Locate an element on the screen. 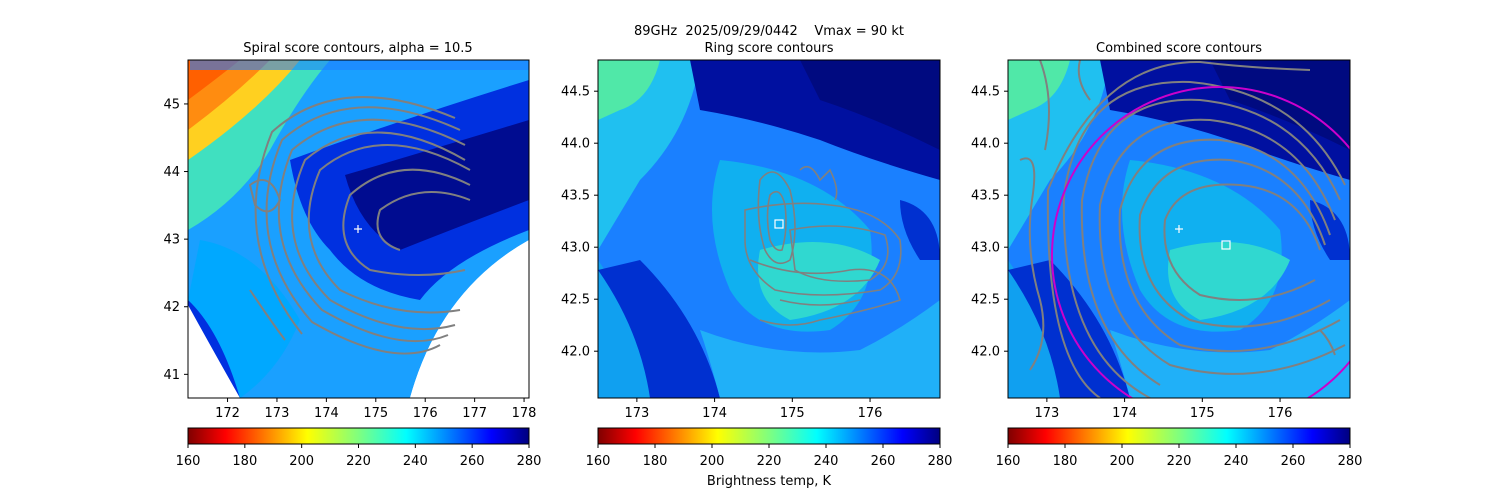 The width and height of the screenshot is (1500, 500). x-tick-label: 178 is located at coordinates (524, 413).